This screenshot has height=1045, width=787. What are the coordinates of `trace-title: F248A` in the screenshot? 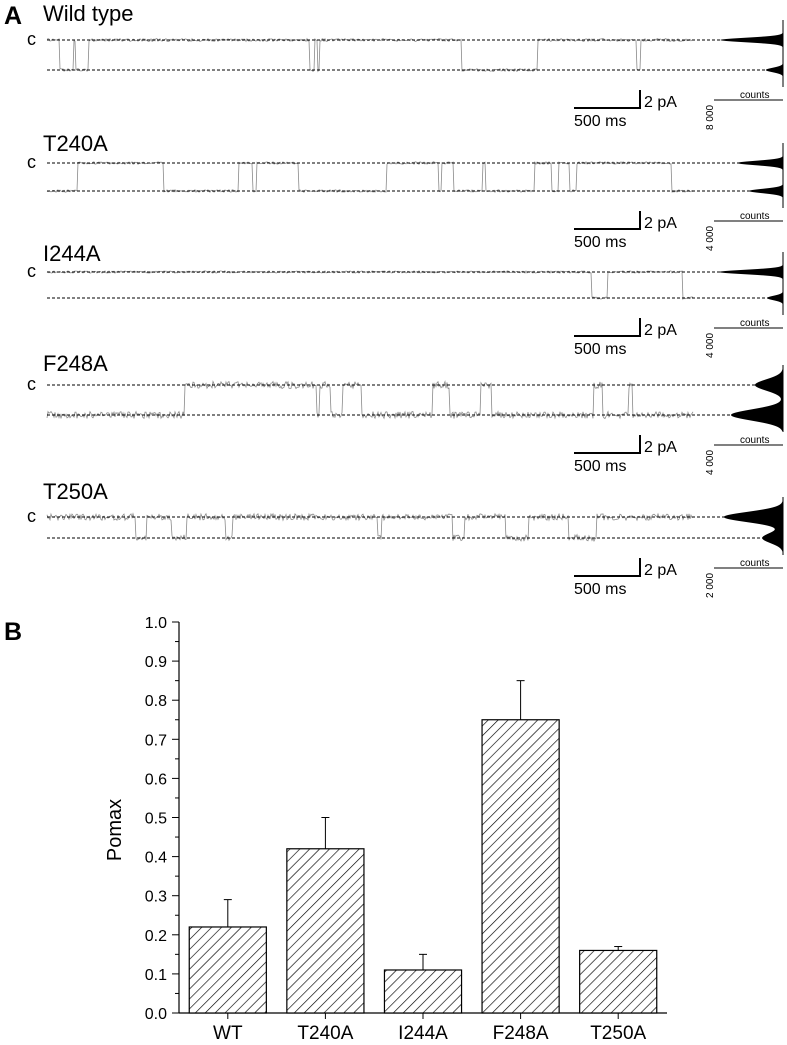 It's located at (75, 363).